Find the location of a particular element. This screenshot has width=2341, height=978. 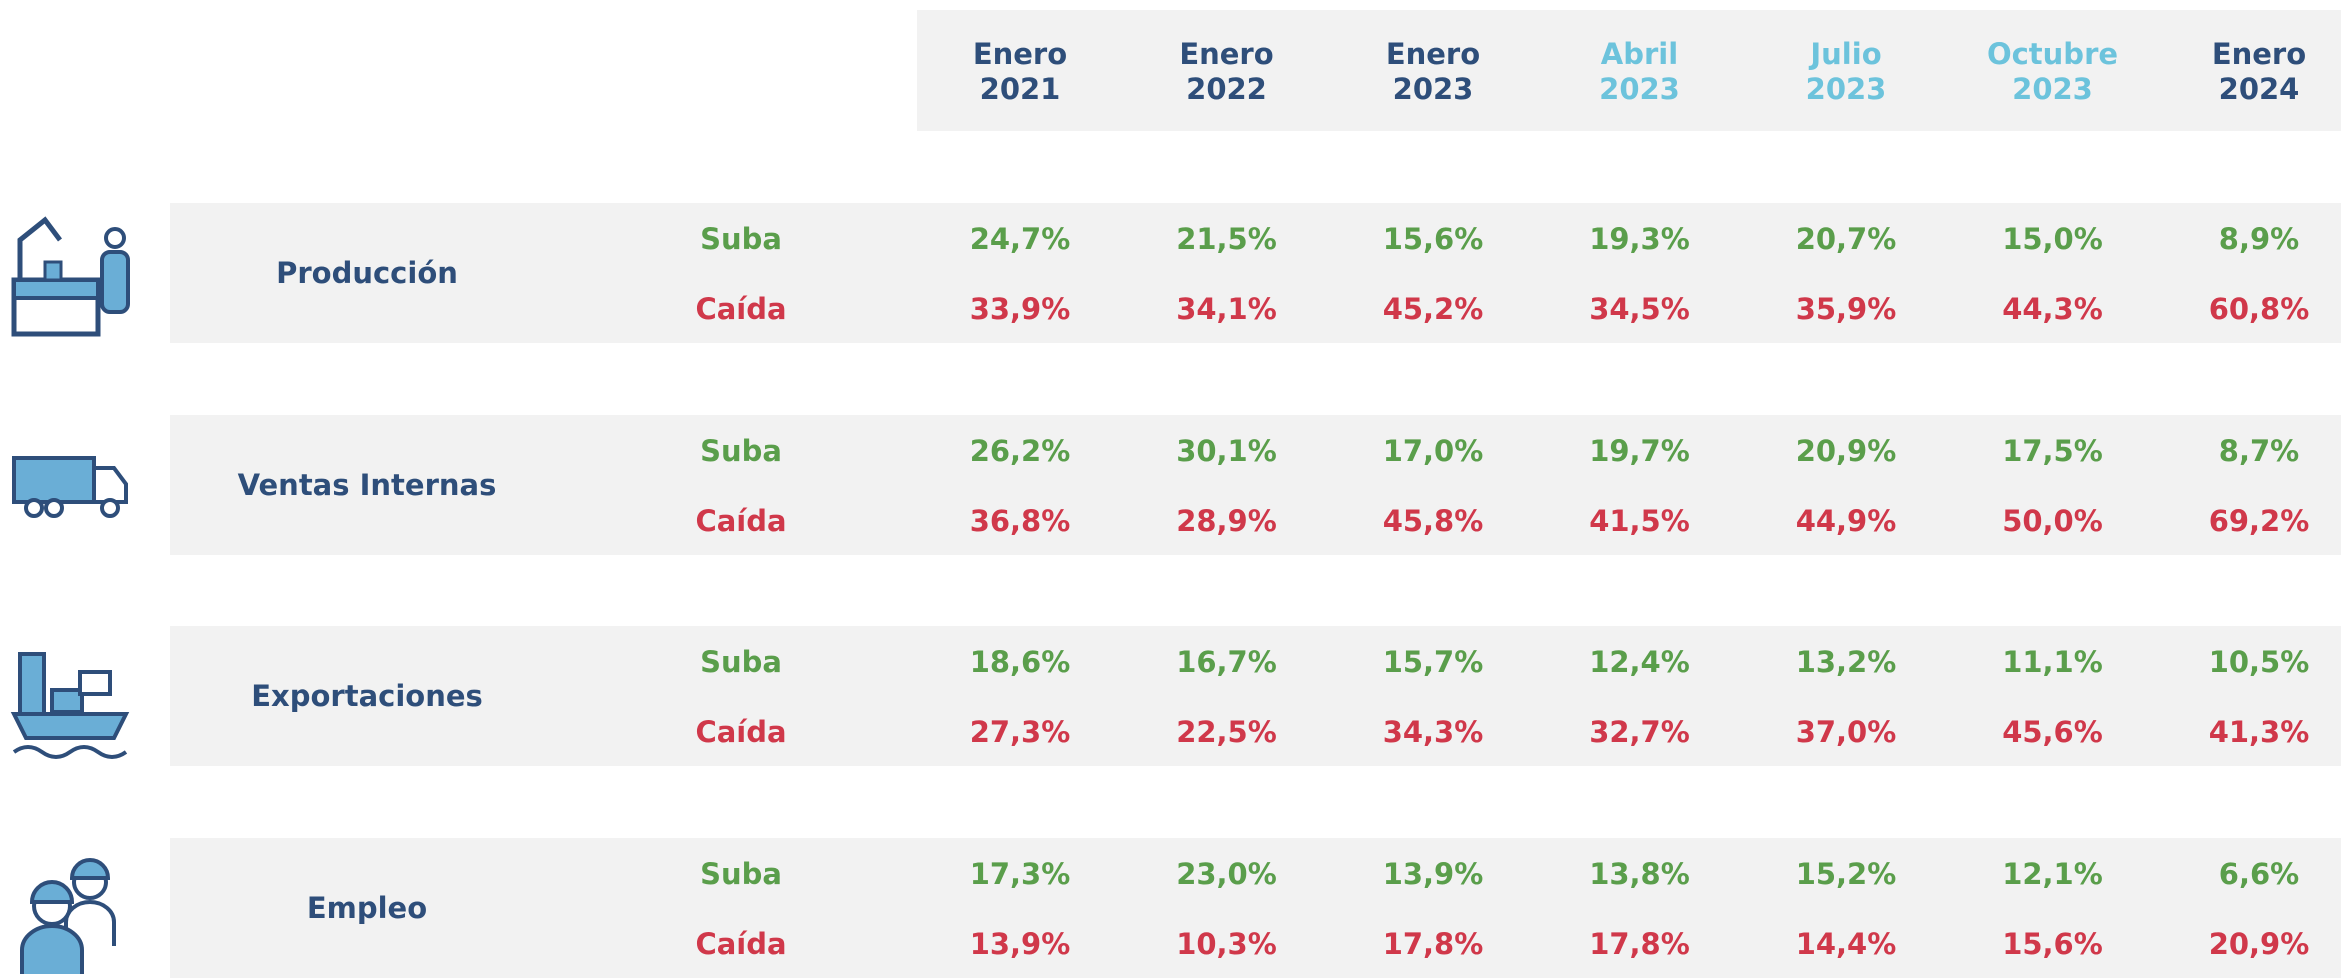

value-cell: 27,3% is located at coordinates (1020, 732).